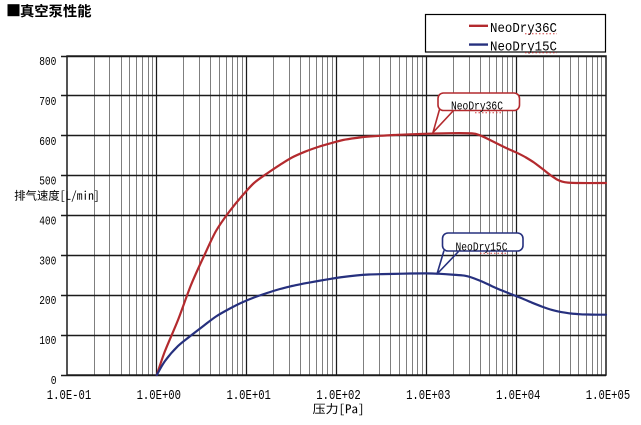  I want to click on svg-text: 500, so click(47, 182).